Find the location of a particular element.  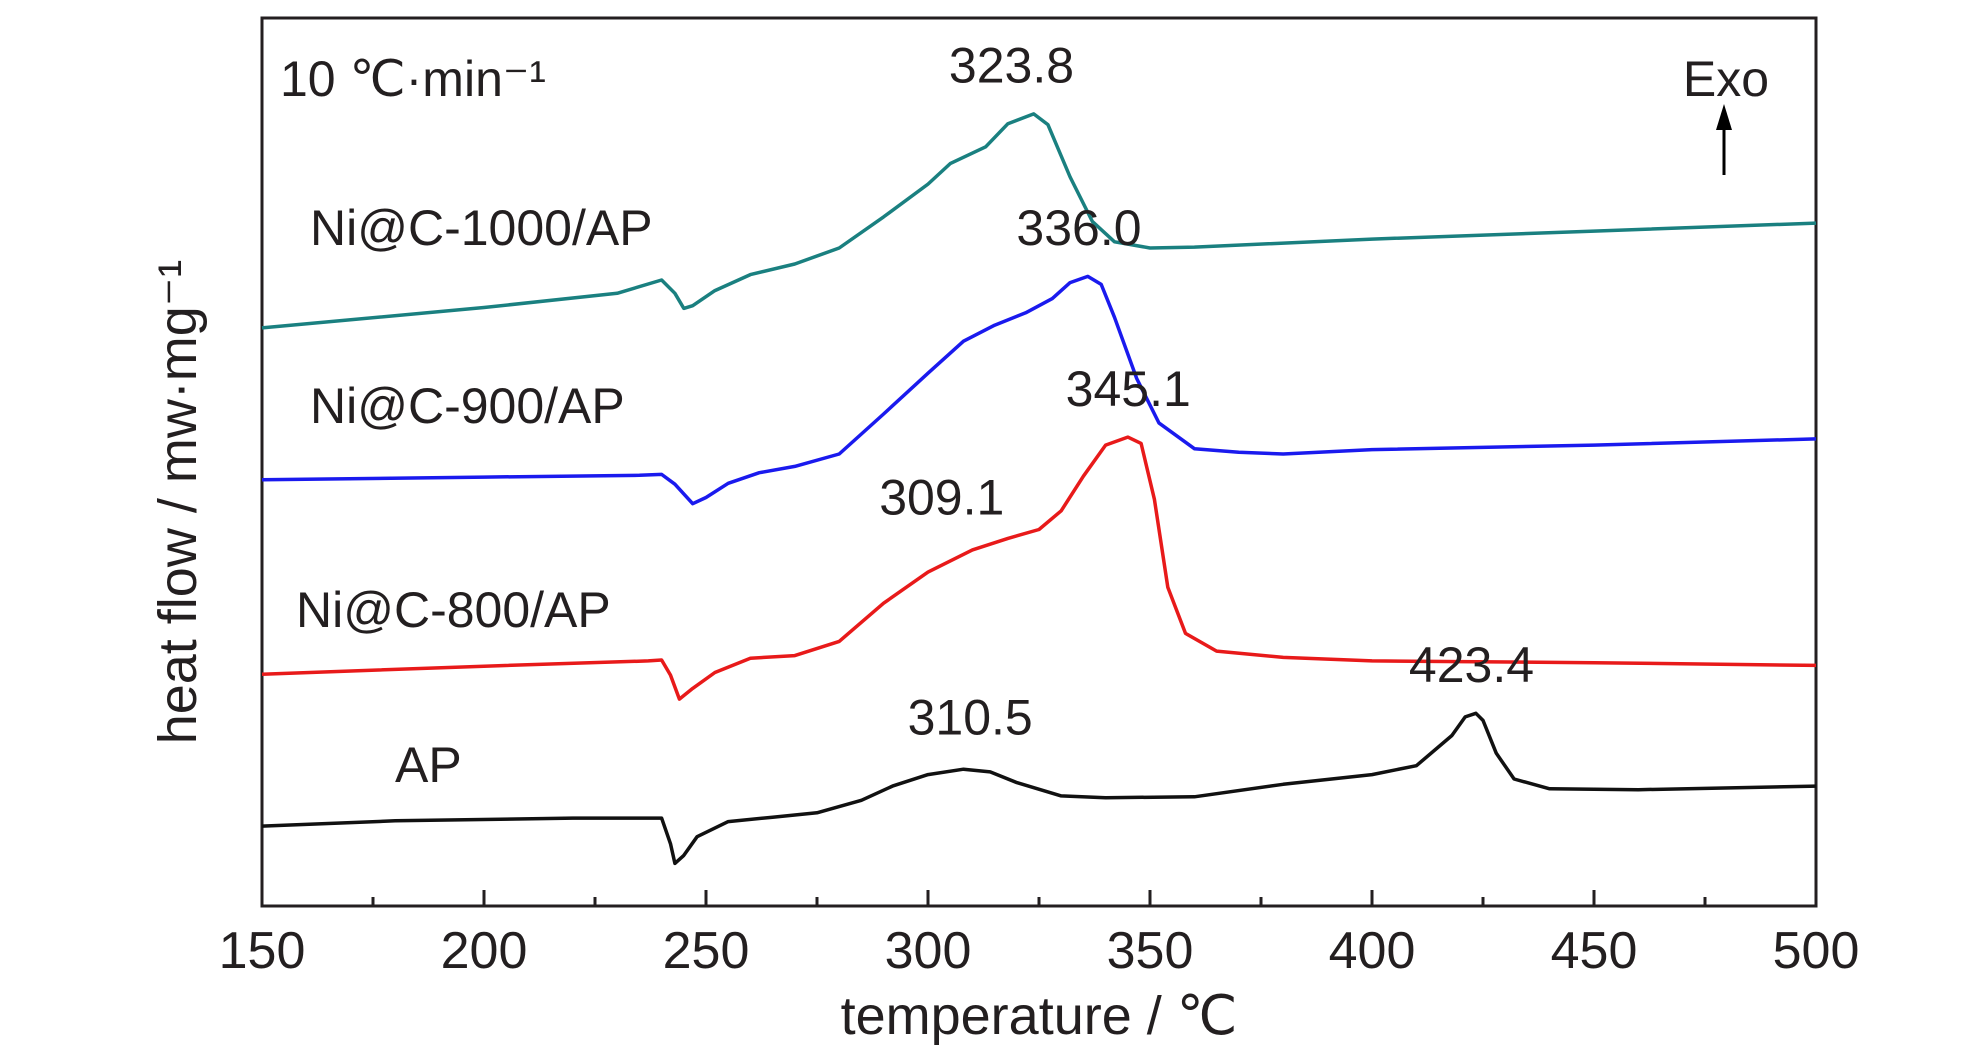

series-line-ap is located at coordinates (1039, 788).